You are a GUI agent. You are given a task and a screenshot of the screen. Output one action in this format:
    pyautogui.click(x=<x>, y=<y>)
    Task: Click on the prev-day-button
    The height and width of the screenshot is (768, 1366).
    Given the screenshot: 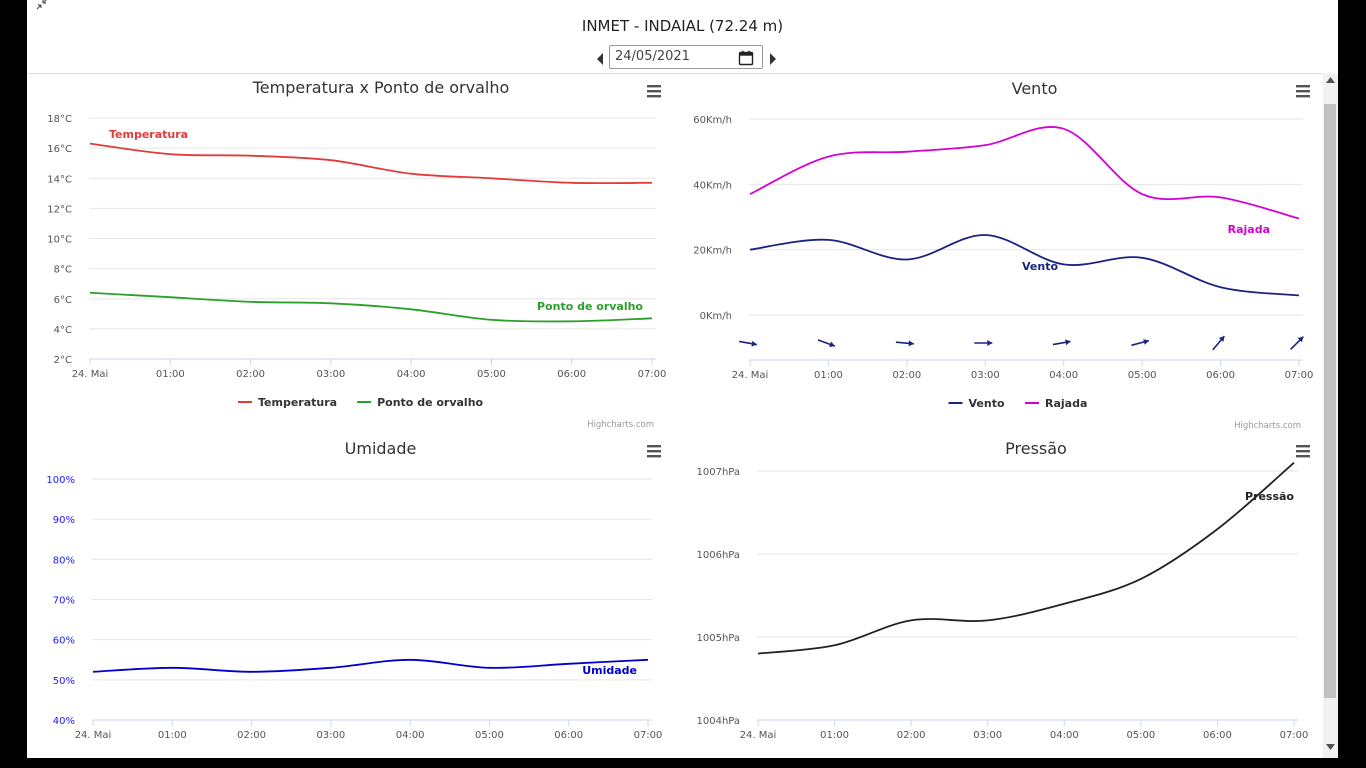 What is the action you would take?
    pyautogui.click(x=600, y=60)
    